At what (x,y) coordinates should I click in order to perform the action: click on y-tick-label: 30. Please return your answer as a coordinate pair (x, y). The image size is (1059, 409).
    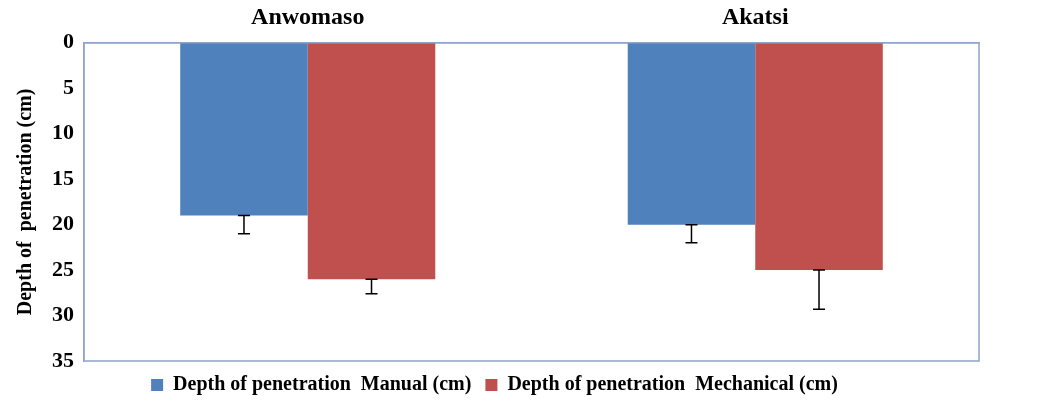
    Looking at the image, I should click on (63, 314).